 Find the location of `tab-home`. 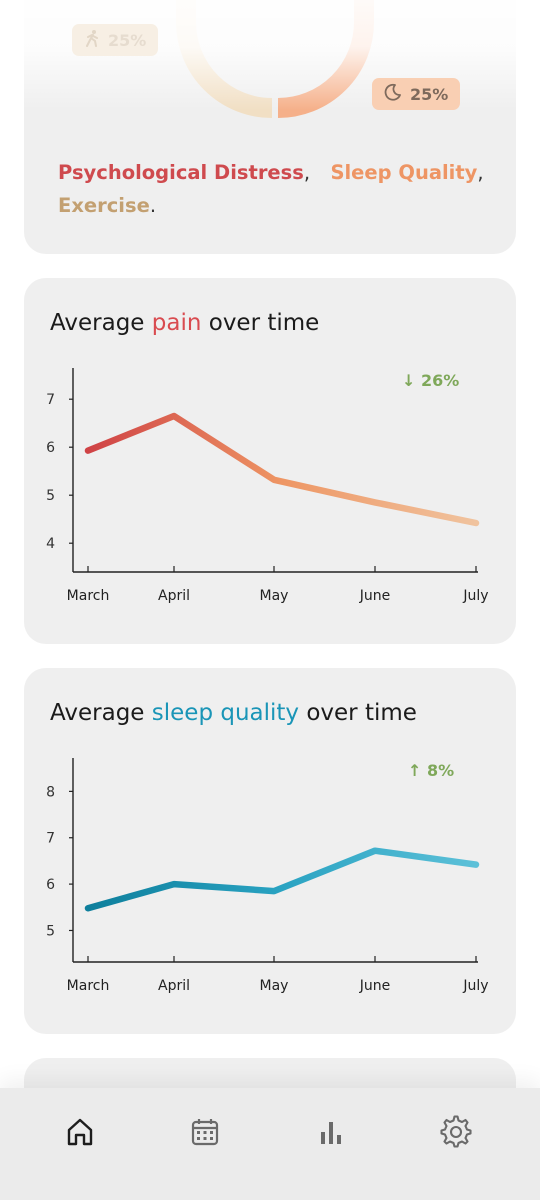

tab-home is located at coordinates (80, 1132).